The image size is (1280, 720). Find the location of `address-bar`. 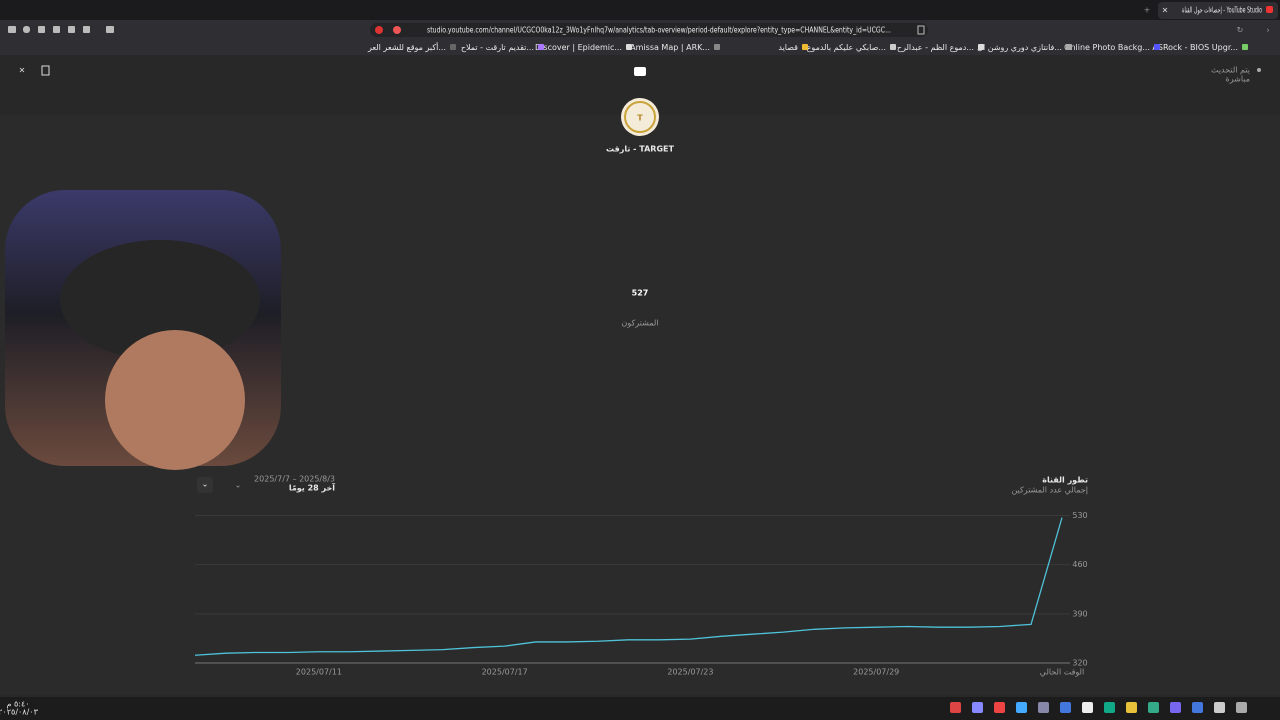

address-bar is located at coordinates (649, 30).